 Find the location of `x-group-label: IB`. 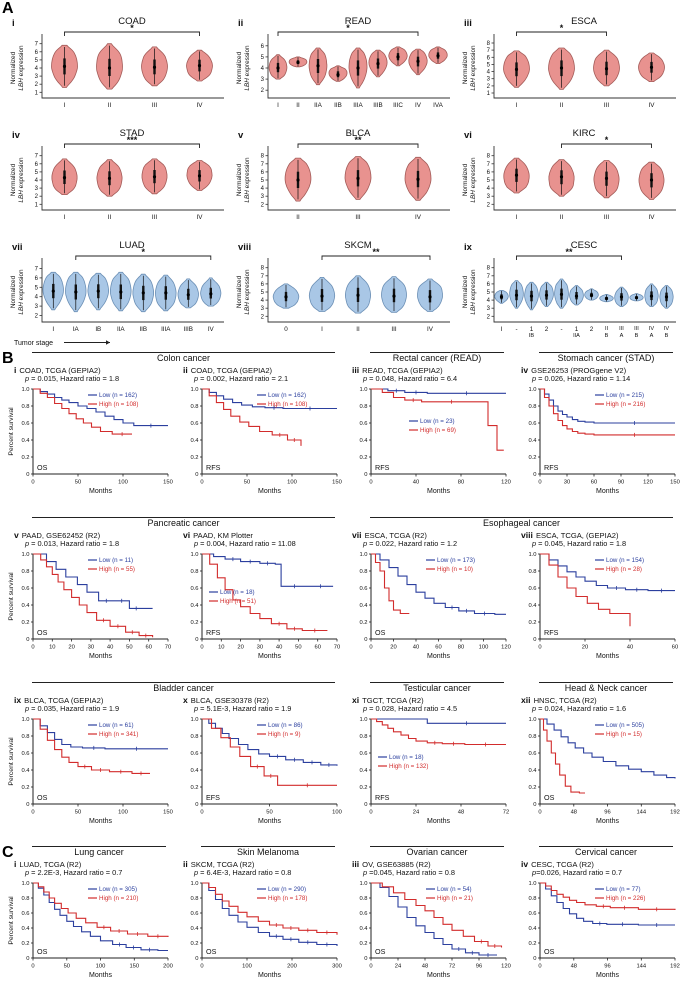

x-group-label: IB is located at coordinates (532, 336).